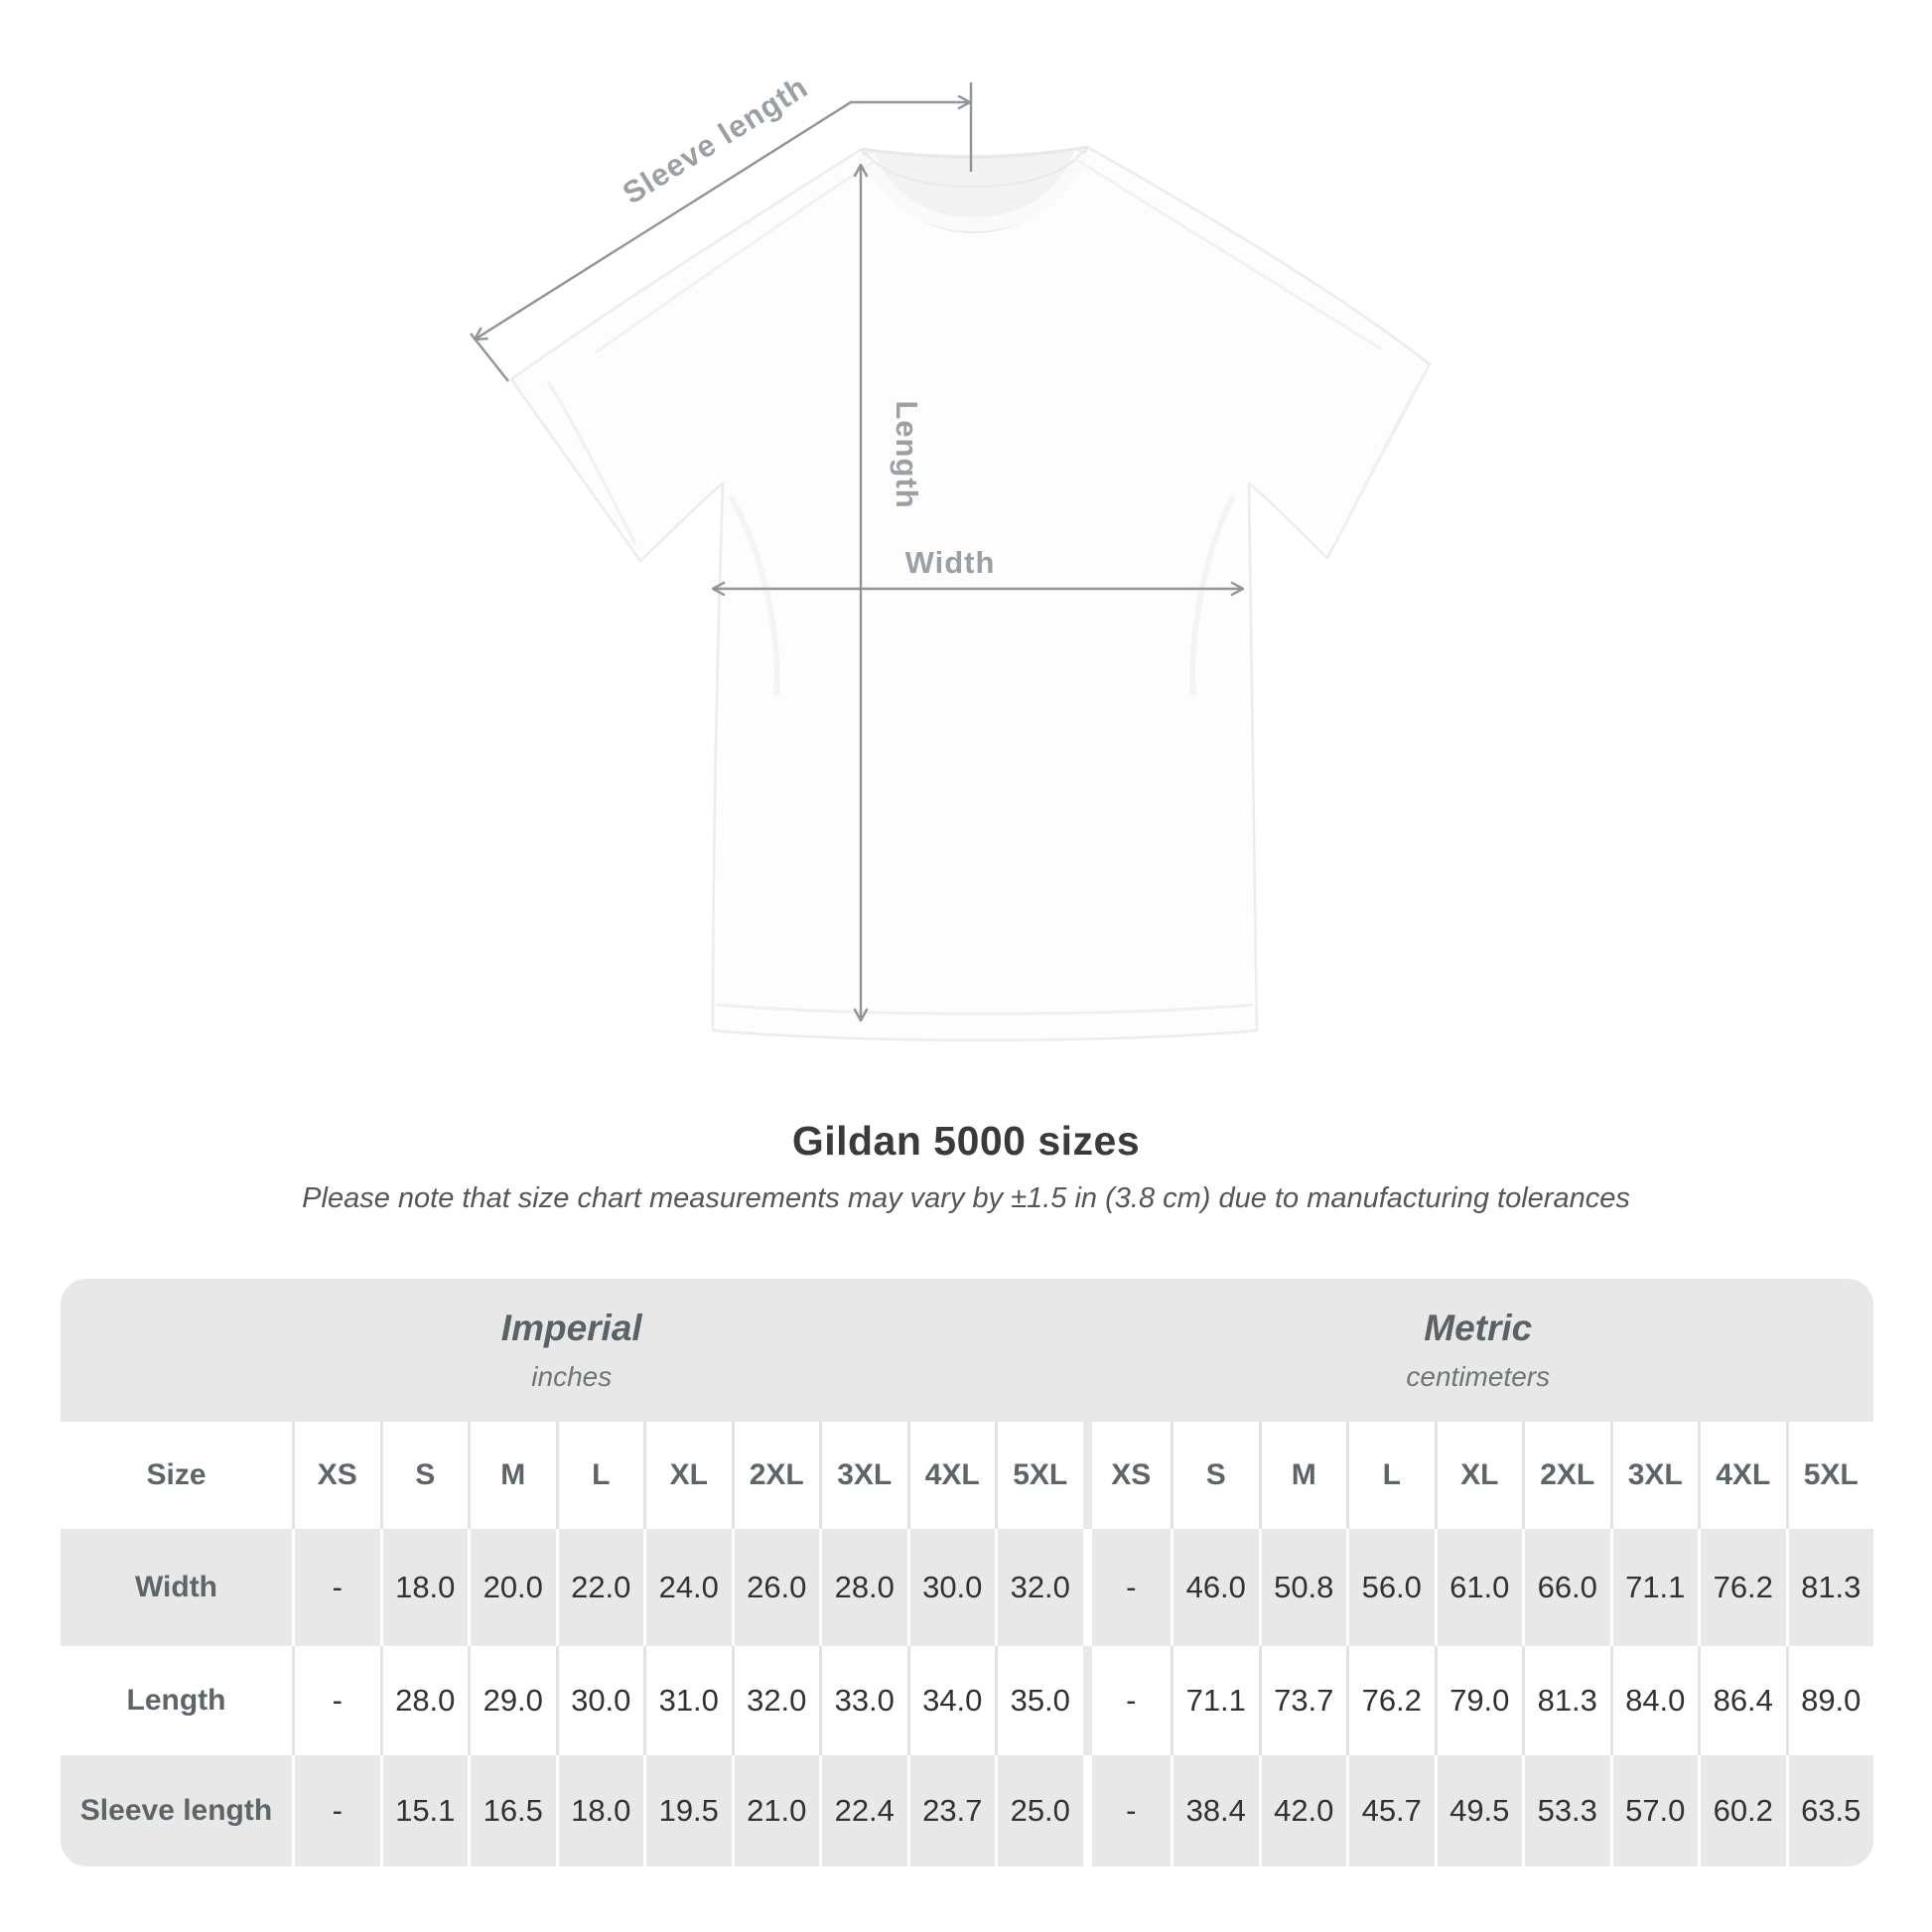 This screenshot has width=1932, height=1932. Describe the element at coordinates (599, 1475) in the screenshot. I see `size-header-imperial-L: L` at that location.